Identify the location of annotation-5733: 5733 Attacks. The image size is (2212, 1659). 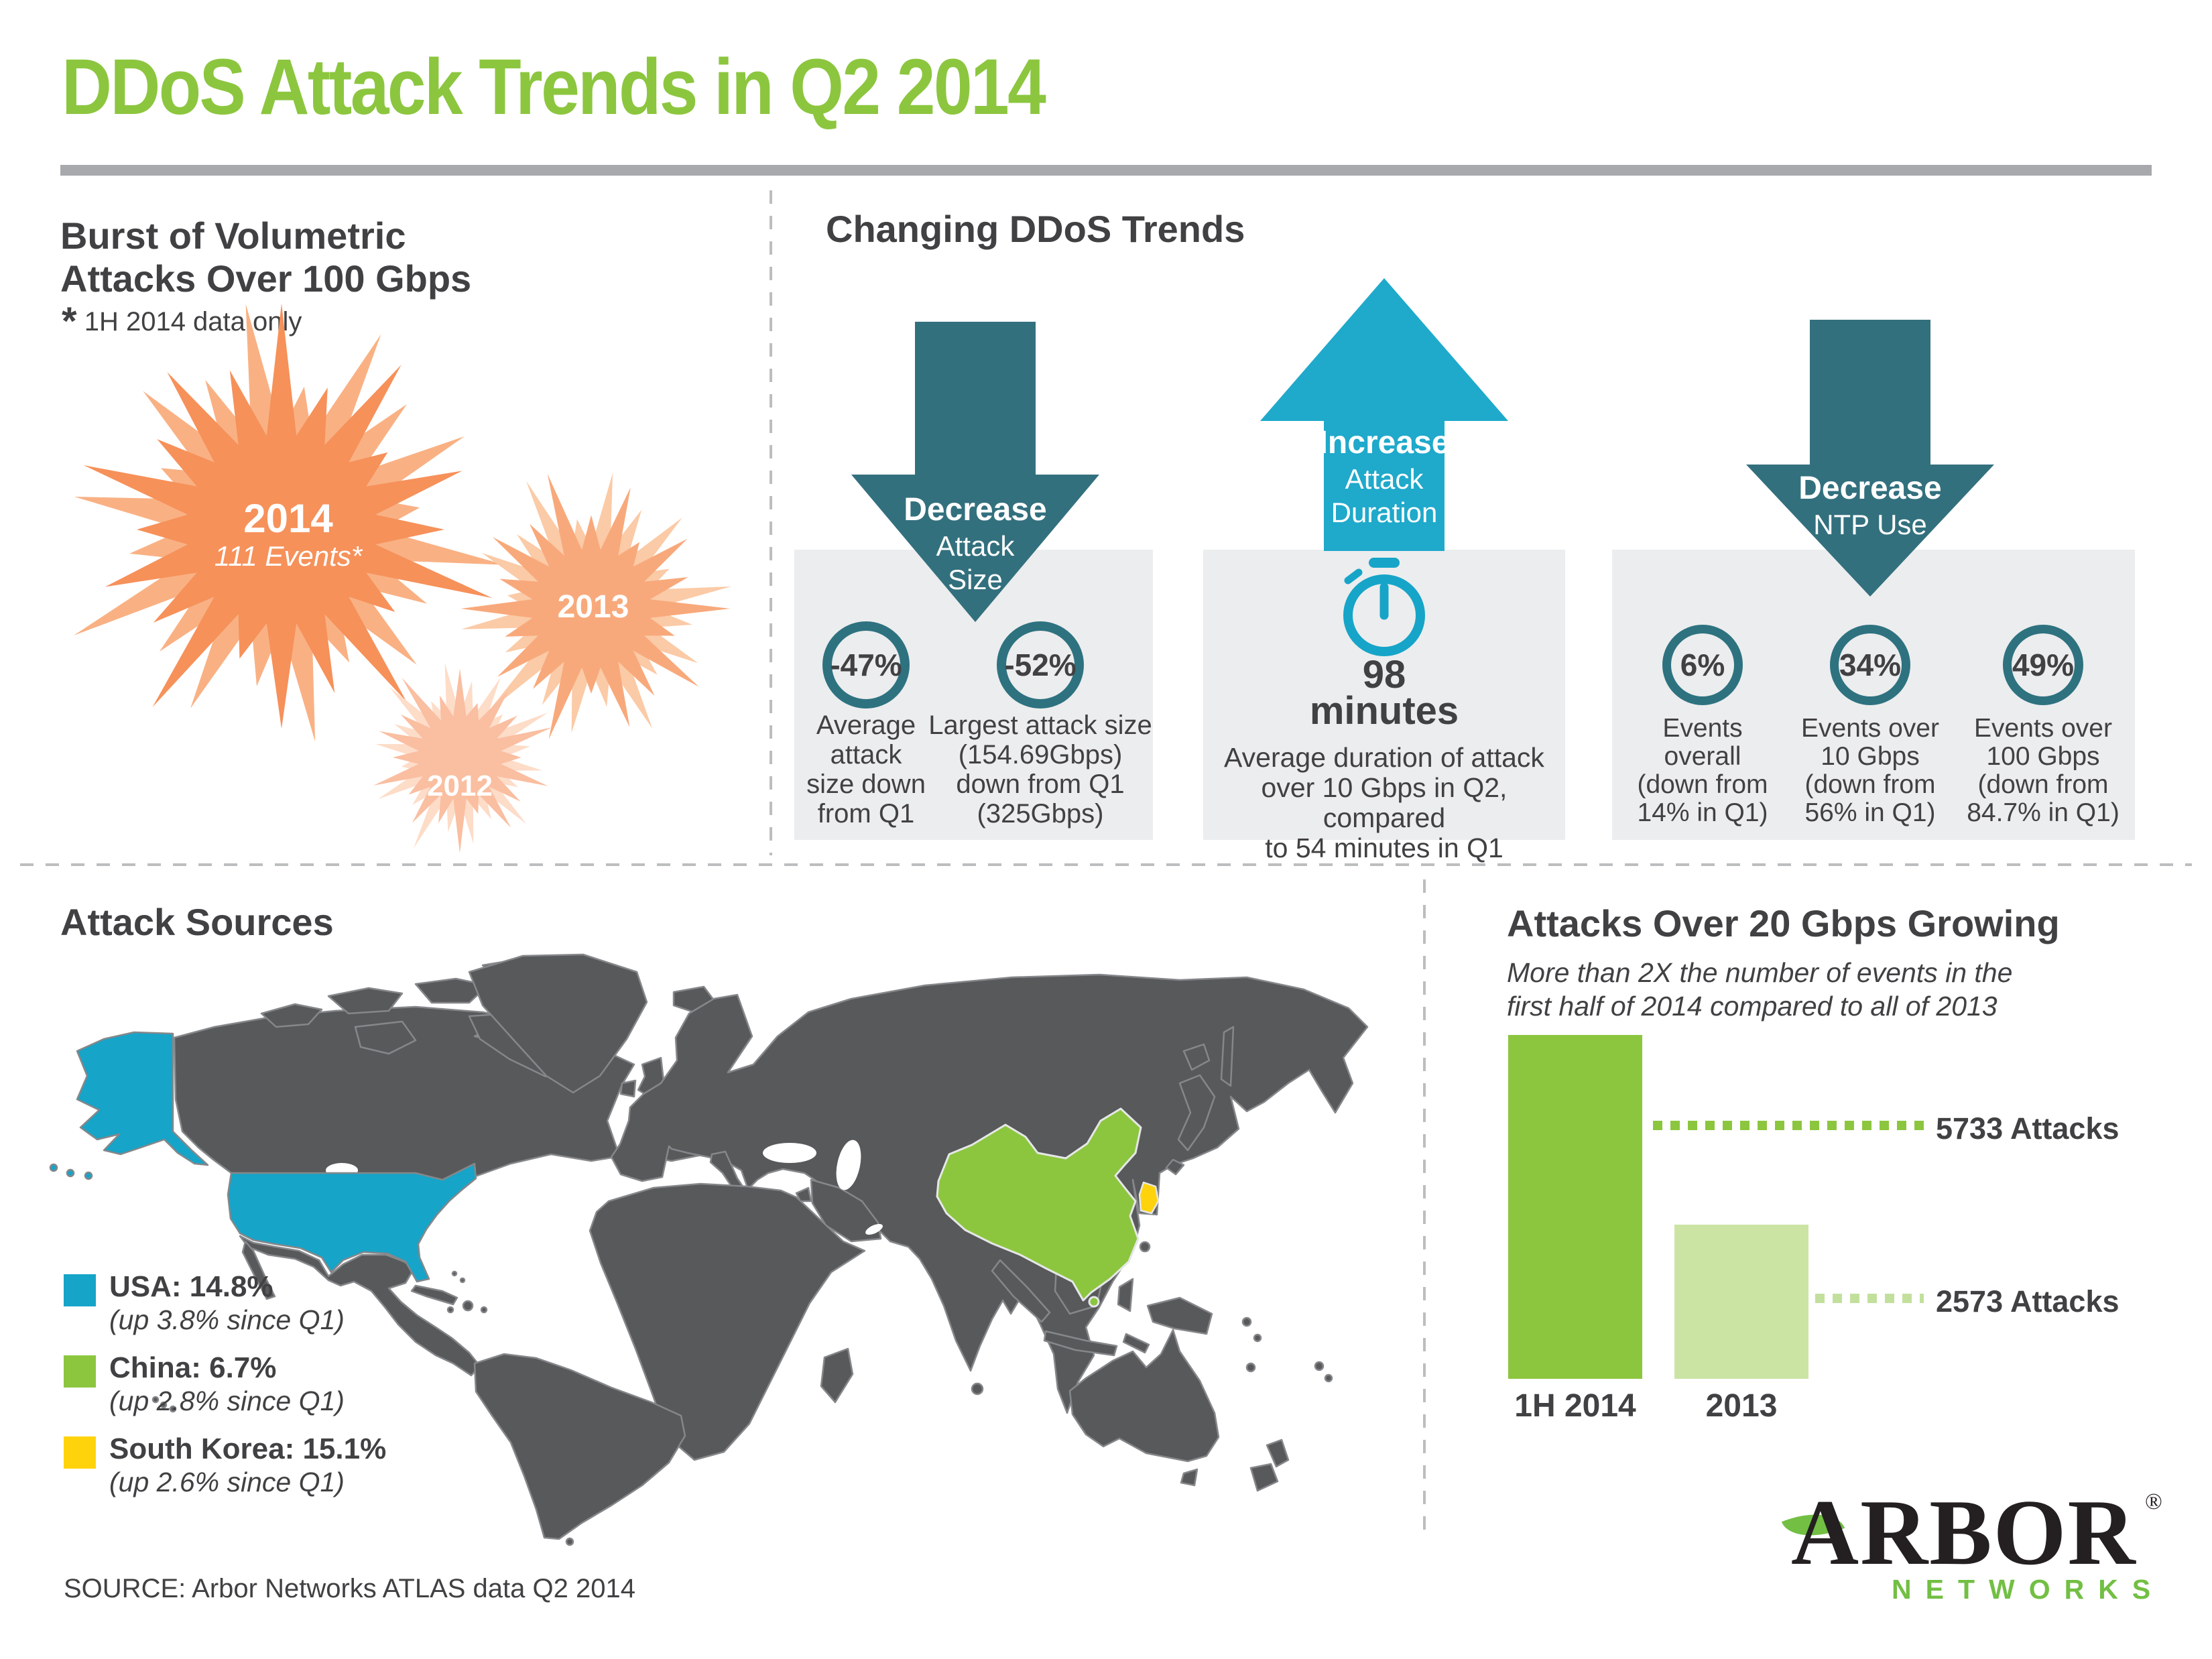
(2027, 1128).